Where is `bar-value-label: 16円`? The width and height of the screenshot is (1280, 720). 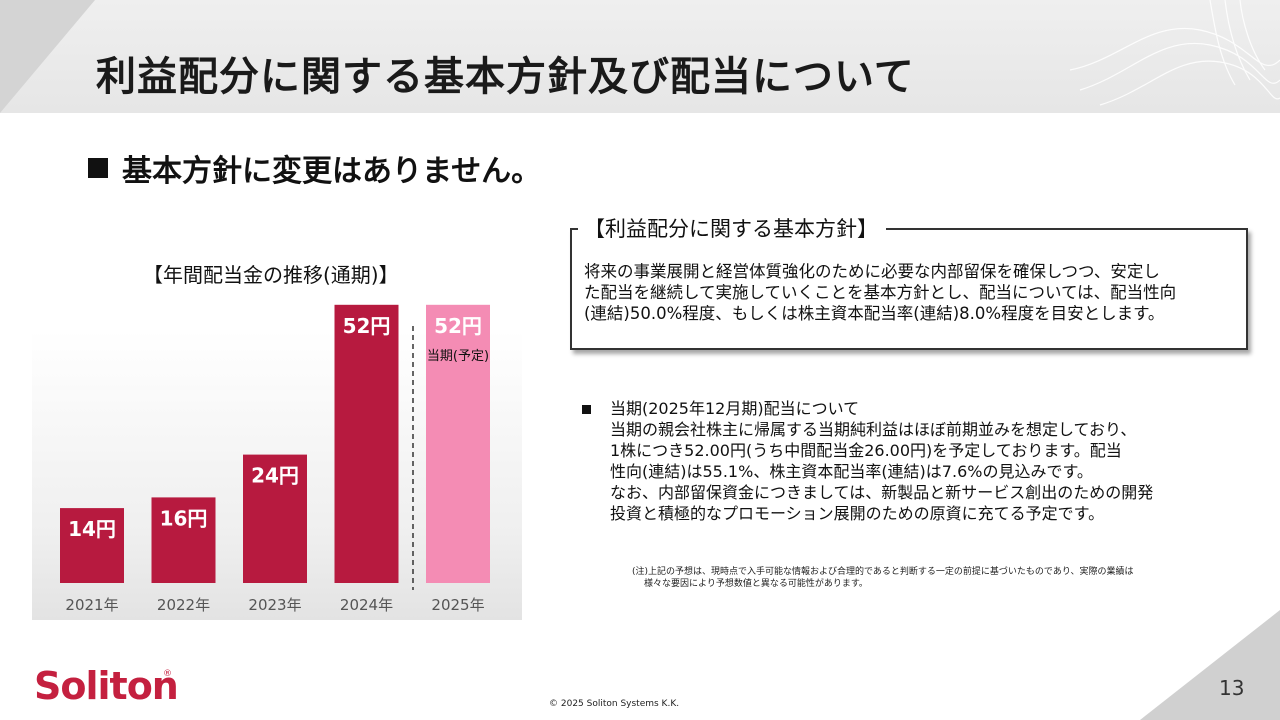 bar-value-label: 16円 is located at coordinates (184, 518).